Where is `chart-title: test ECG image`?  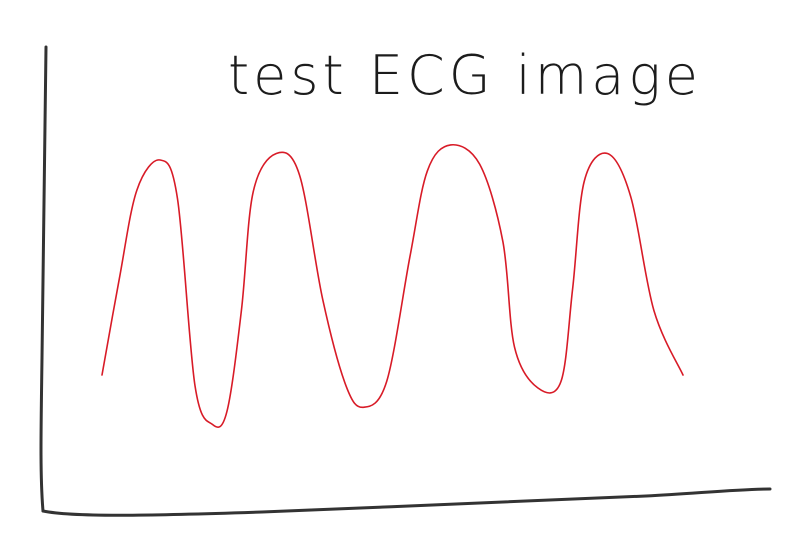 chart-title: test ECG image is located at coordinates (465, 75).